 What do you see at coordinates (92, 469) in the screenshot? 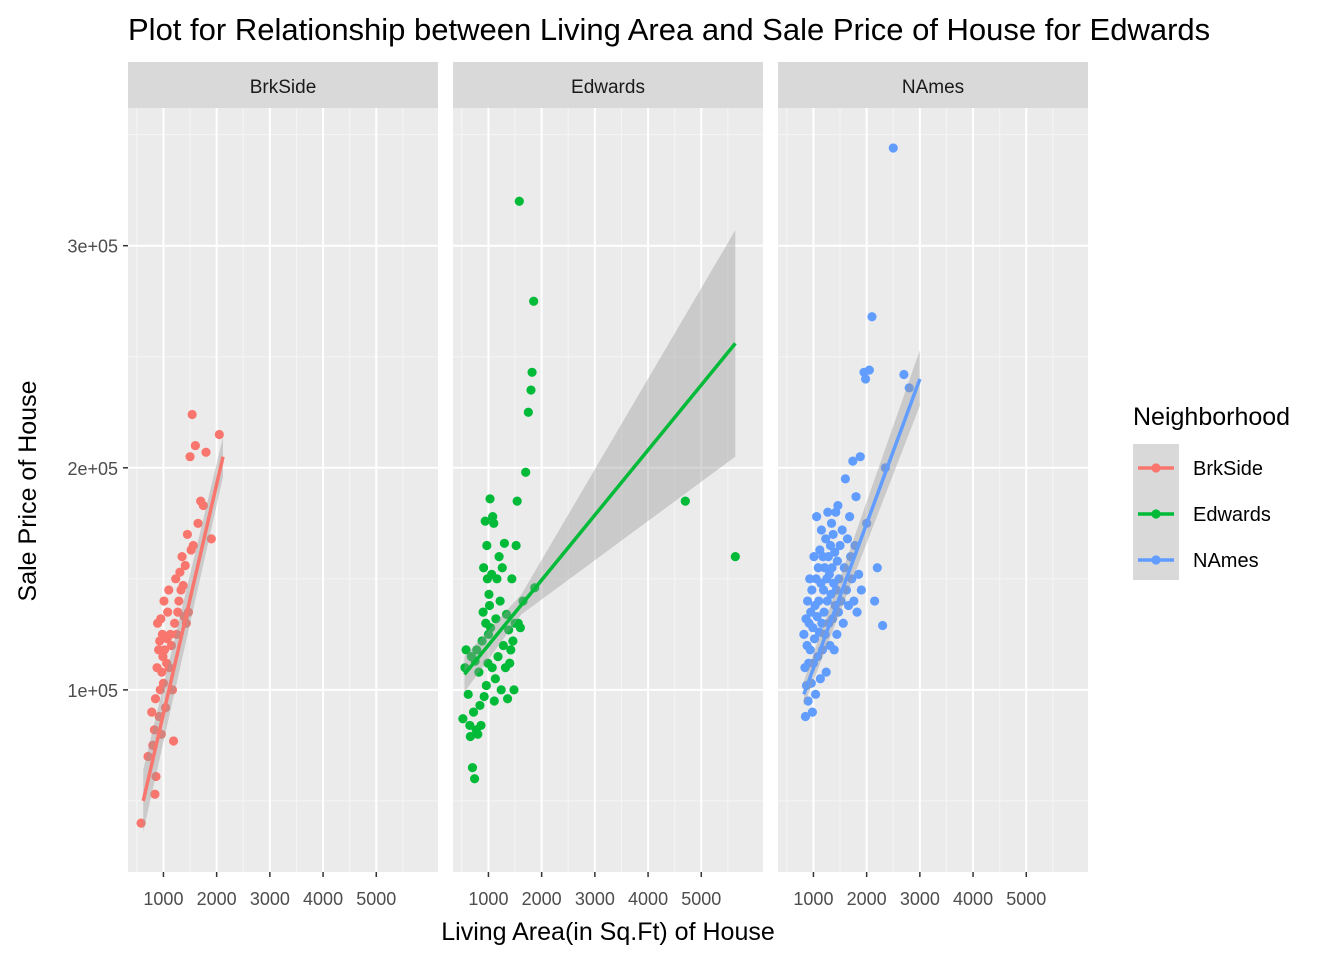
I see `y-tick-label: 2e+05` at bounding box center [92, 469].